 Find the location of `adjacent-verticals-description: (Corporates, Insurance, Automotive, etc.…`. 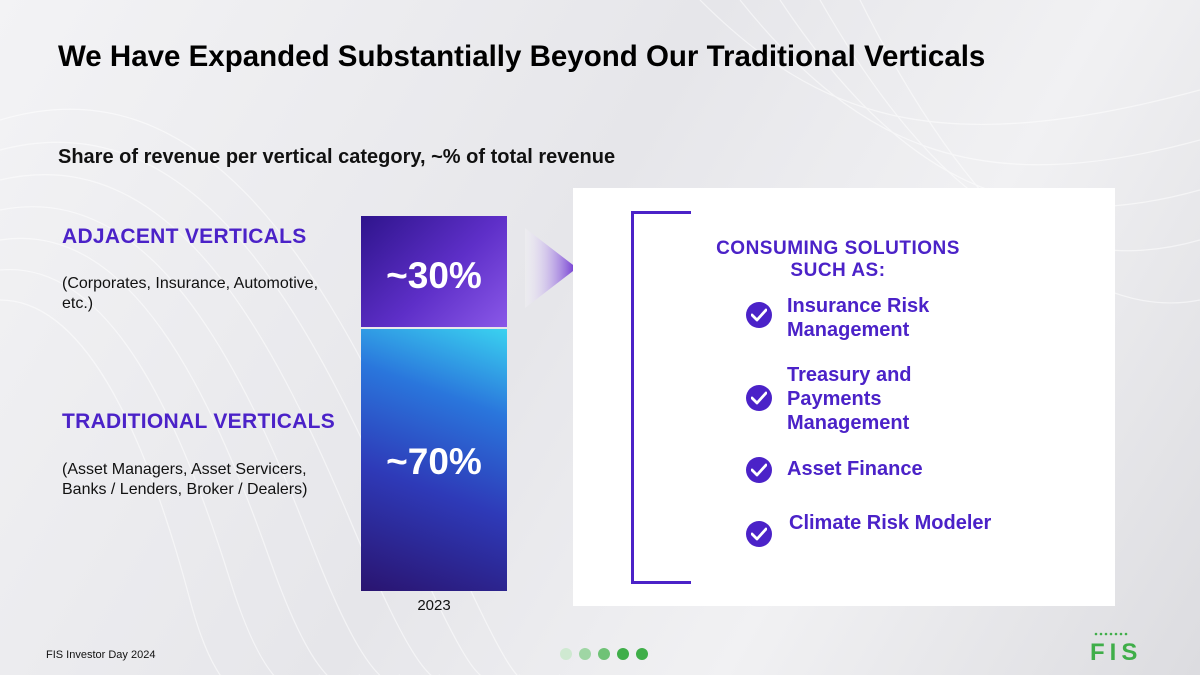

adjacent-verticals-description: (Corporates, Insurance, Automotive, etc.… is located at coordinates (190, 293).